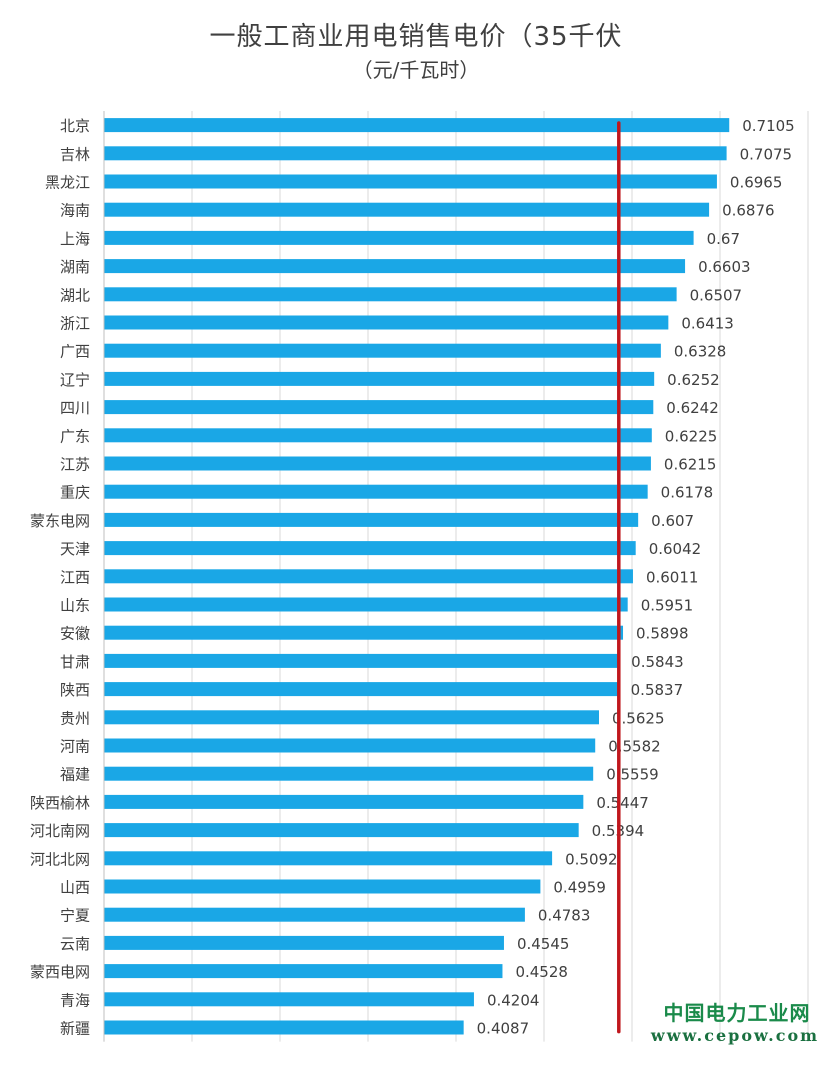 This screenshot has height=1065, width=832. What do you see at coordinates (667, 606) in the screenshot?
I see `value-label: 0.5951` at bounding box center [667, 606].